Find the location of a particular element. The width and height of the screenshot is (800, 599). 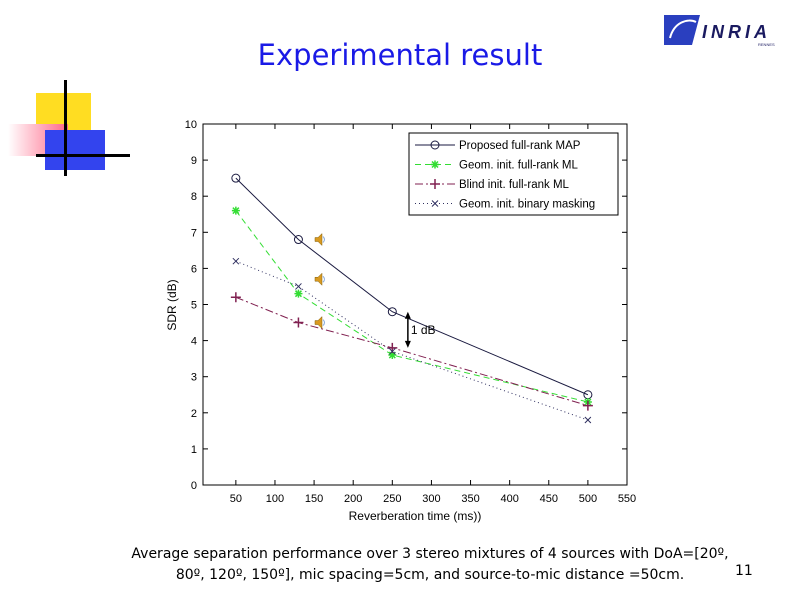

y-tick-label: 3 is located at coordinates (194, 378).